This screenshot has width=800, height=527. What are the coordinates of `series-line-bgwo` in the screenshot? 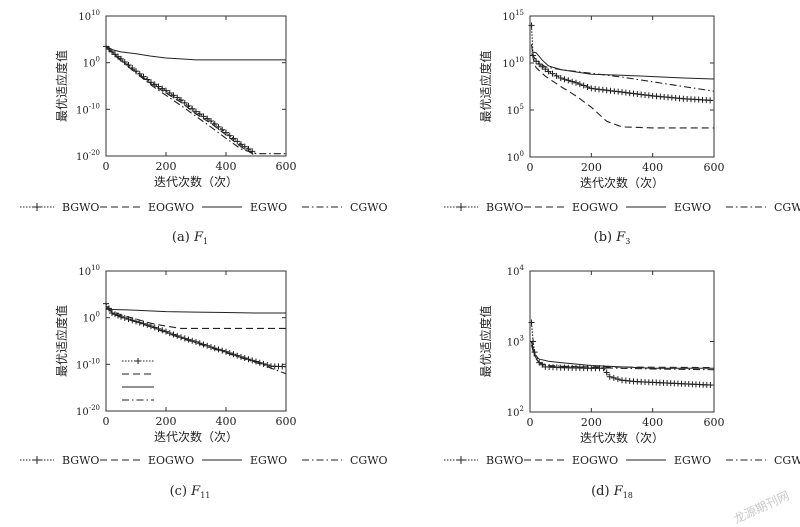 It's located at (622, 63).